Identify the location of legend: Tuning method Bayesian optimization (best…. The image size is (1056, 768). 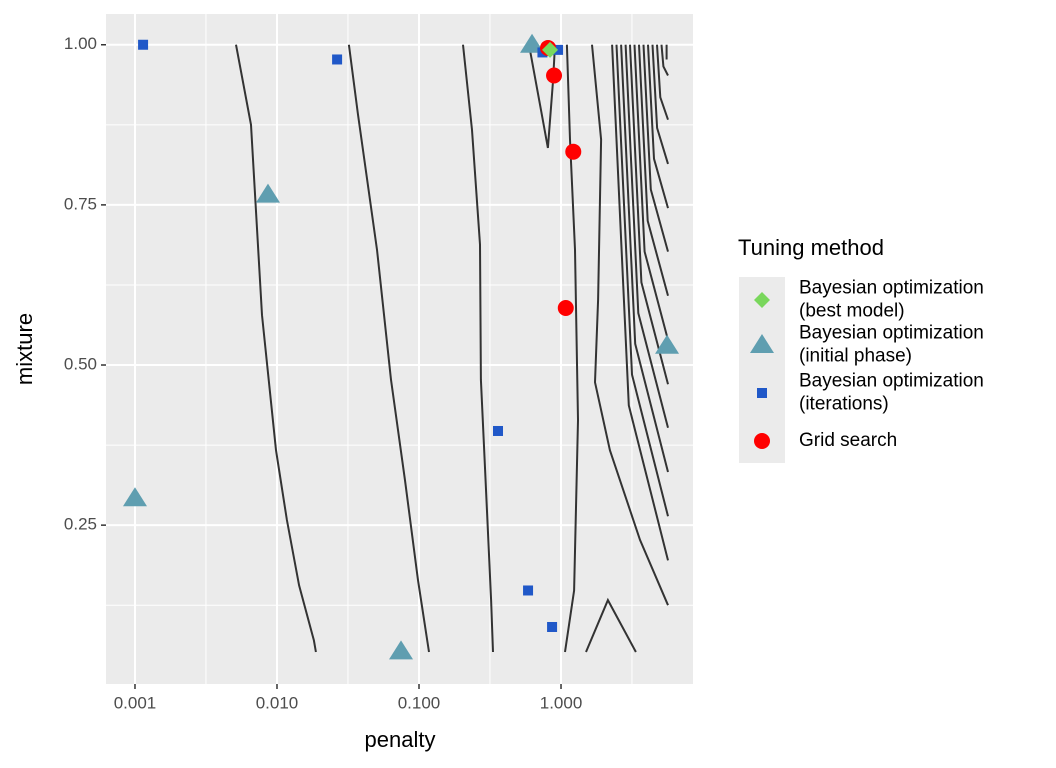
(861, 349).